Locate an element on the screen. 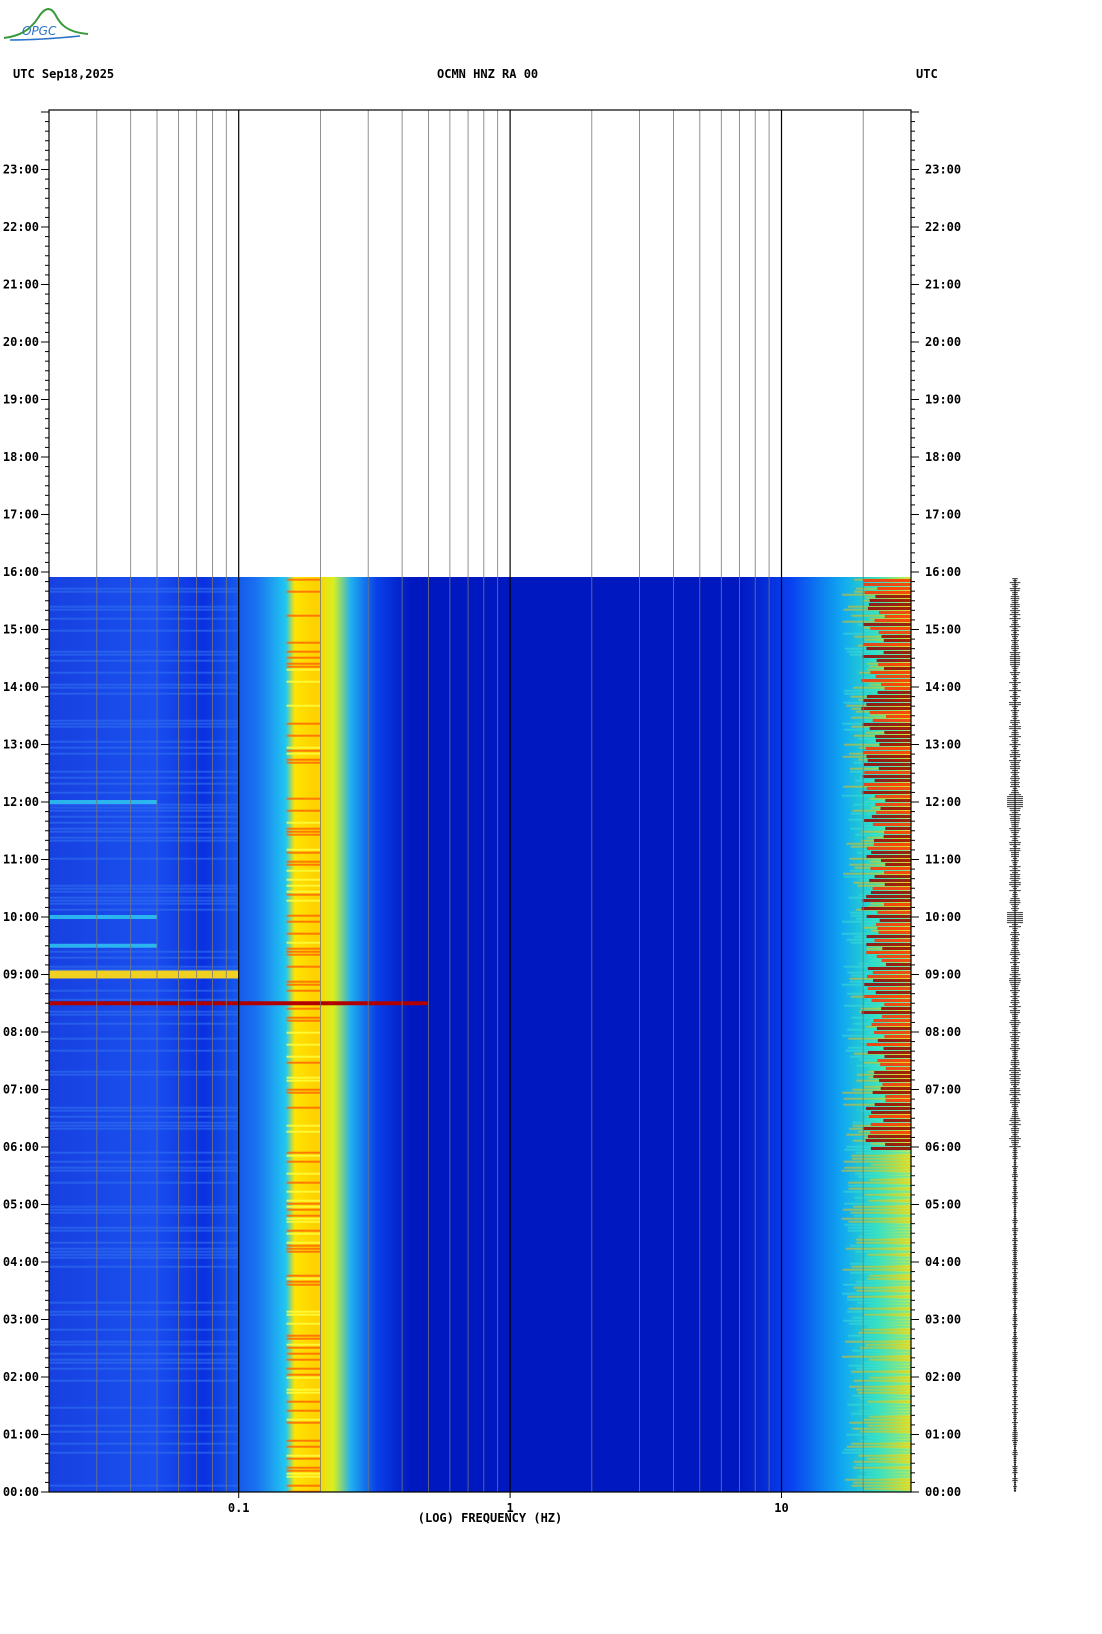 The width and height of the screenshot is (1102, 1634). y-tick-label-left: 05:00 is located at coordinates (21, 1205).